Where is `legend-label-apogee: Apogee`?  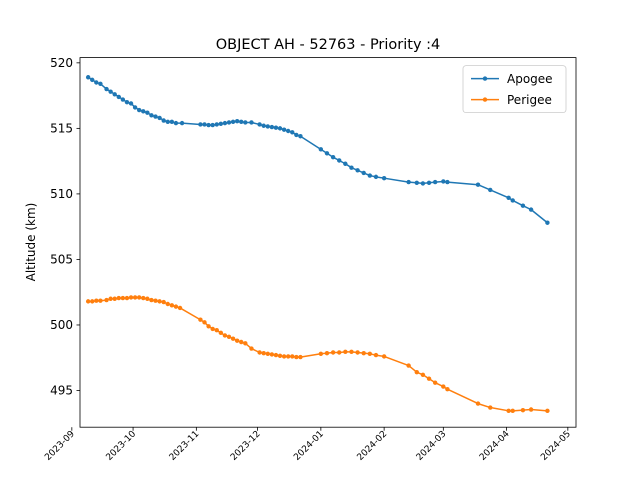
legend-label-apogee: Apogee is located at coordinates (530, 79).